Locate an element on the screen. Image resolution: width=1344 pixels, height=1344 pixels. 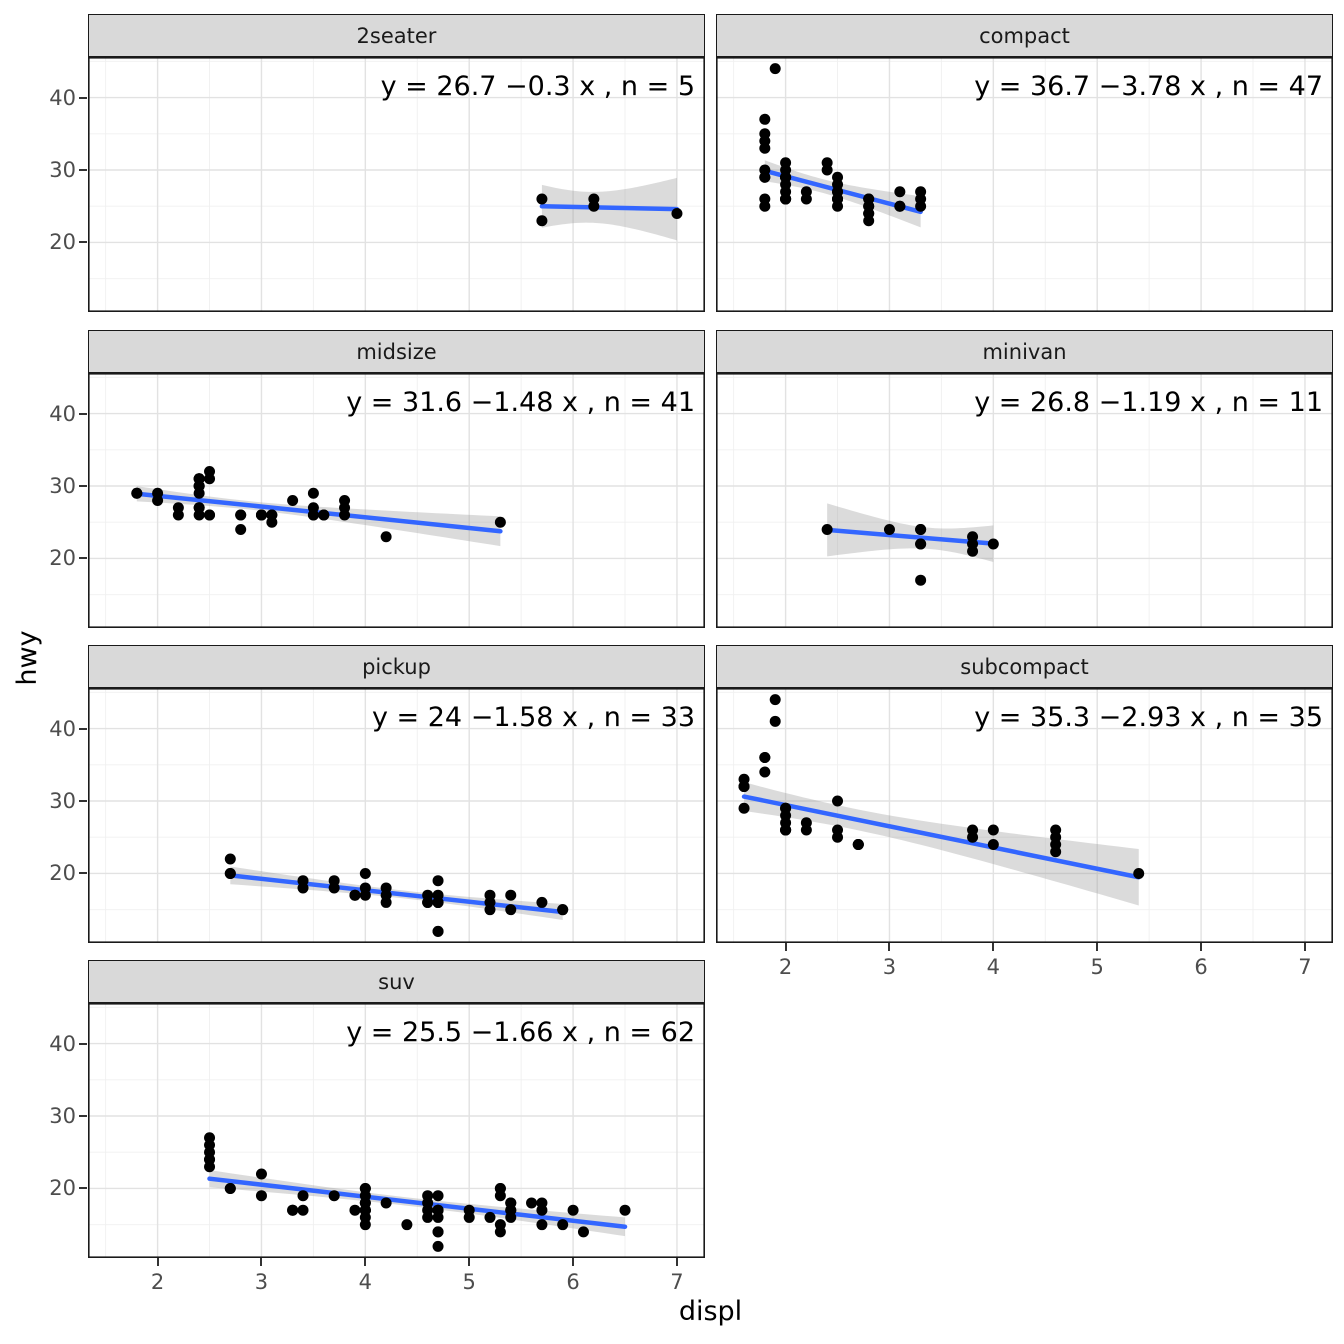
facet-panel-pickup: y = 24 −1.58 x , n = 33 is located at coordinates (396, 815).